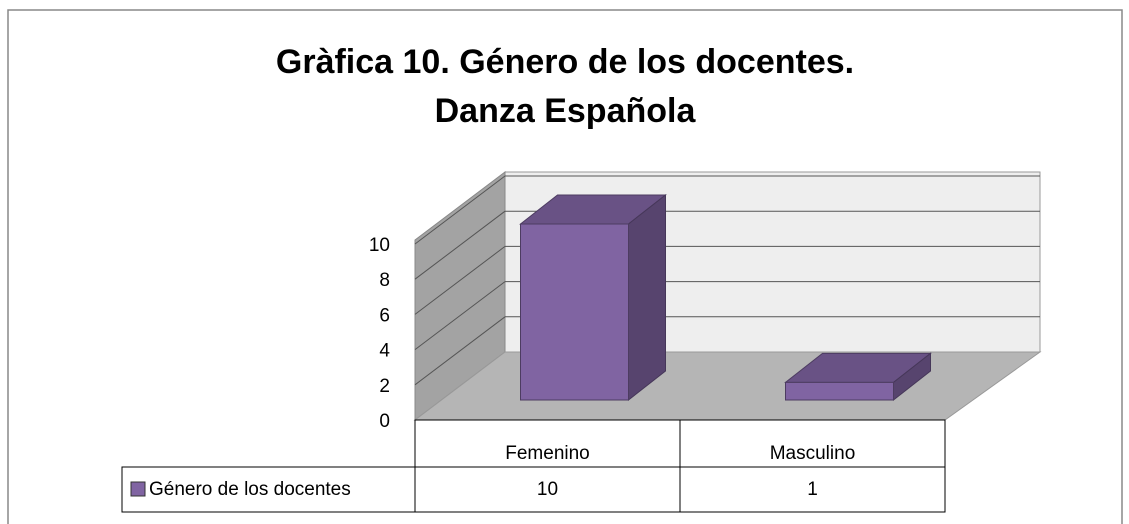  Describe the element at coordinates (384, 315) in the screenshot. I see `y-tick-label: 6` at that location.